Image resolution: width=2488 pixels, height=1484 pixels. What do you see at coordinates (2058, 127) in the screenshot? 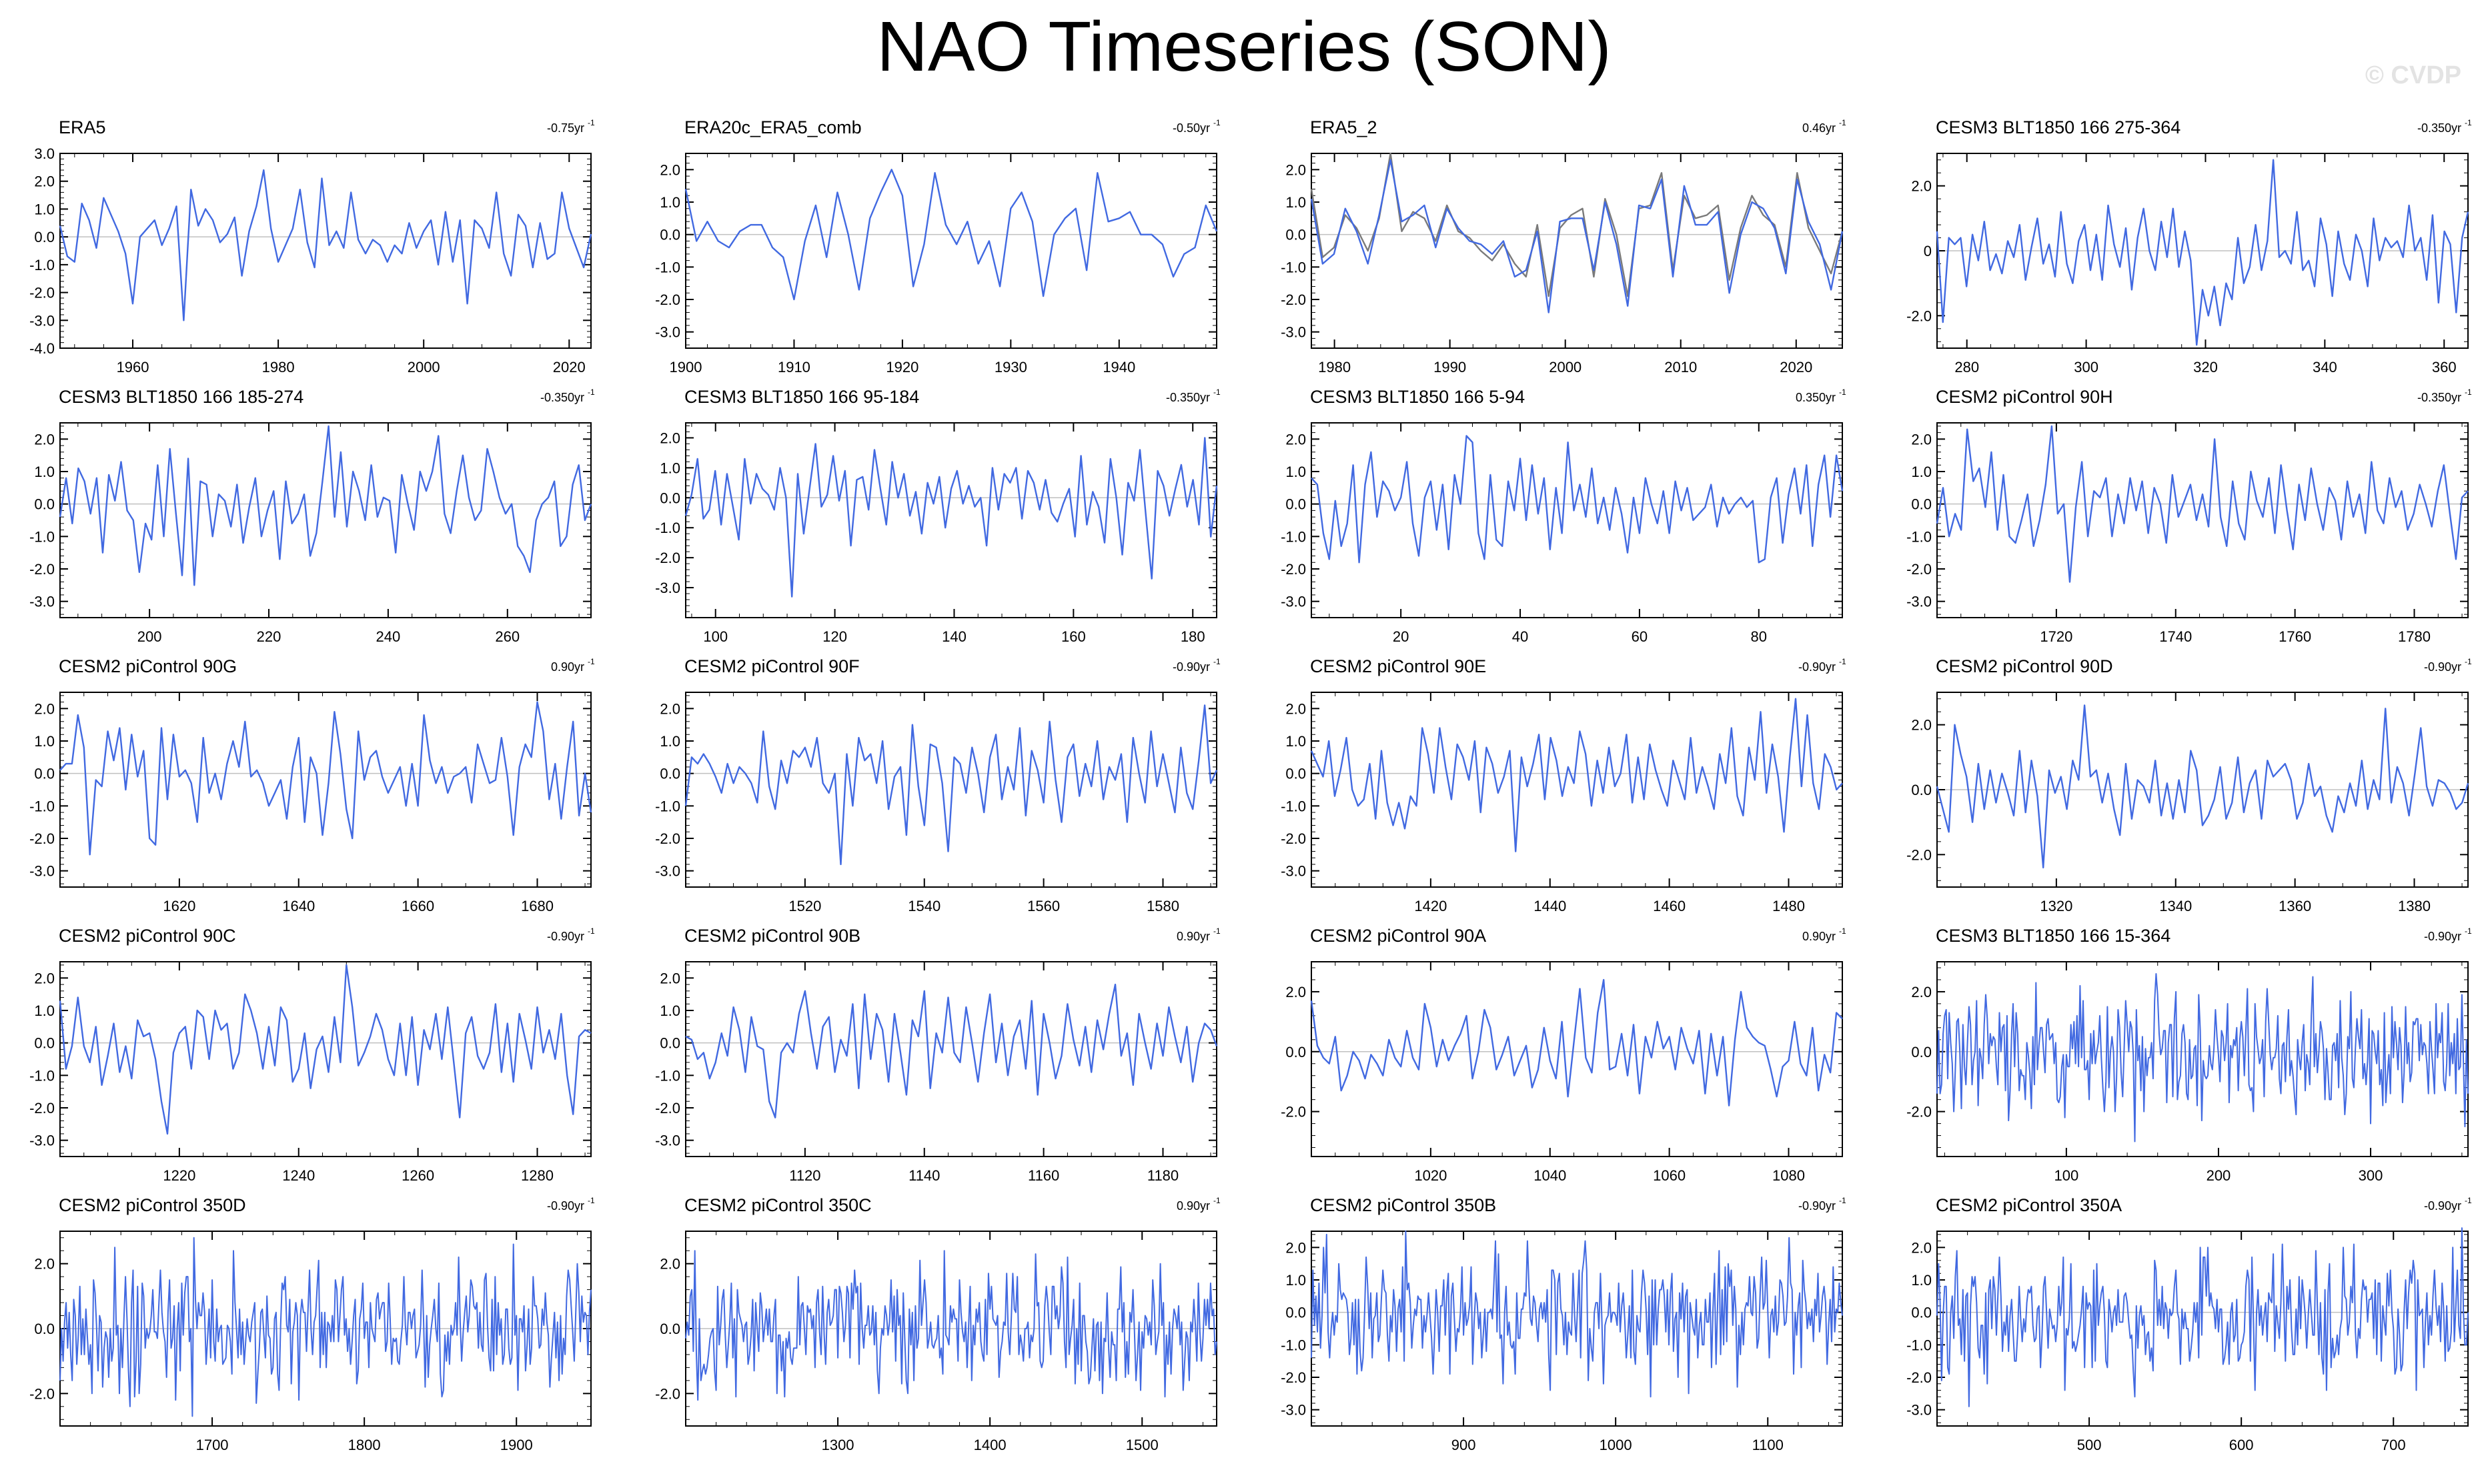
I see `panel-title: CESM3 BLT1850 166 275-364` at bounding box center [2058, 127].